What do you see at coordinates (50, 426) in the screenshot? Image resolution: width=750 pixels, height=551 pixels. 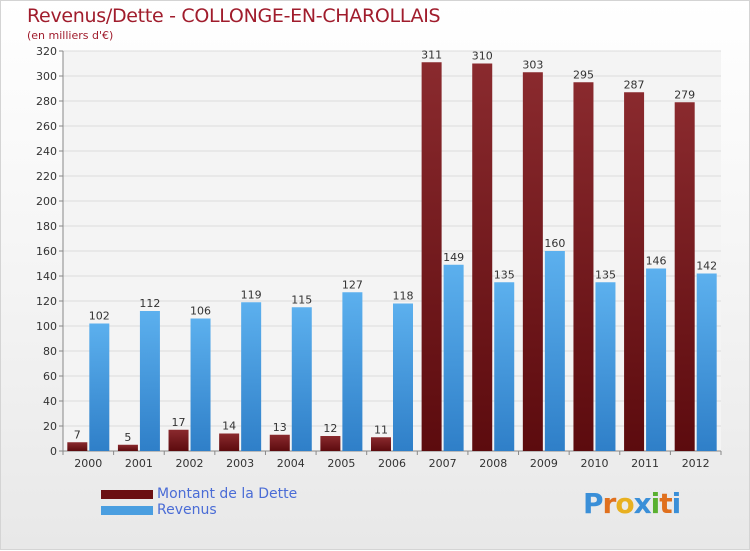 I see `y-tick-label: 20` at bounding box center [50, 426].